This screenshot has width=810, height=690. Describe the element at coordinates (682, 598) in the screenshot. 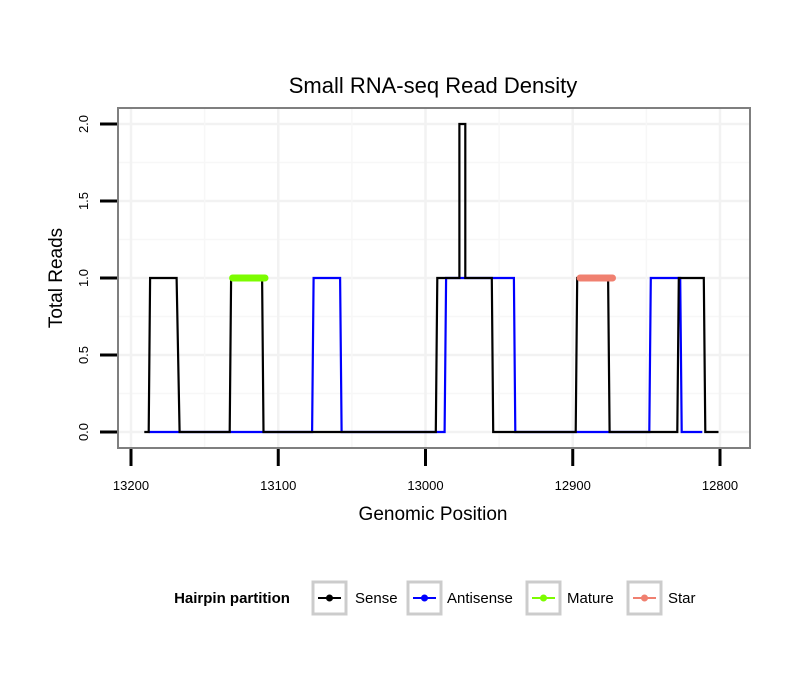

I see `legend-label-star: Star` at that location.